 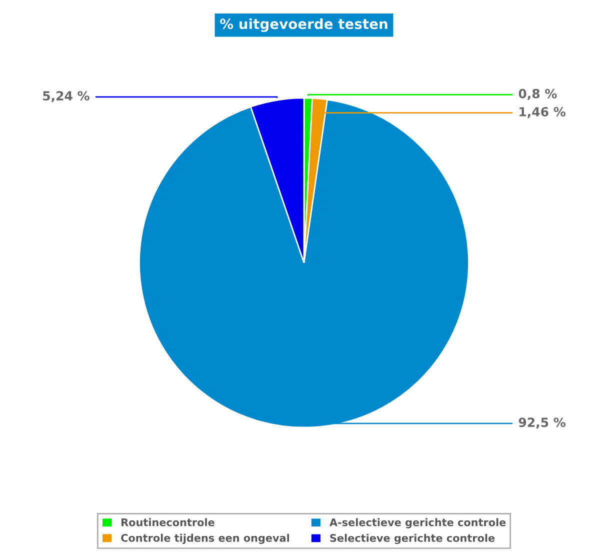 I want to click on legend-label: Controle tijdens een ongeval, so click(x=205, y=539).